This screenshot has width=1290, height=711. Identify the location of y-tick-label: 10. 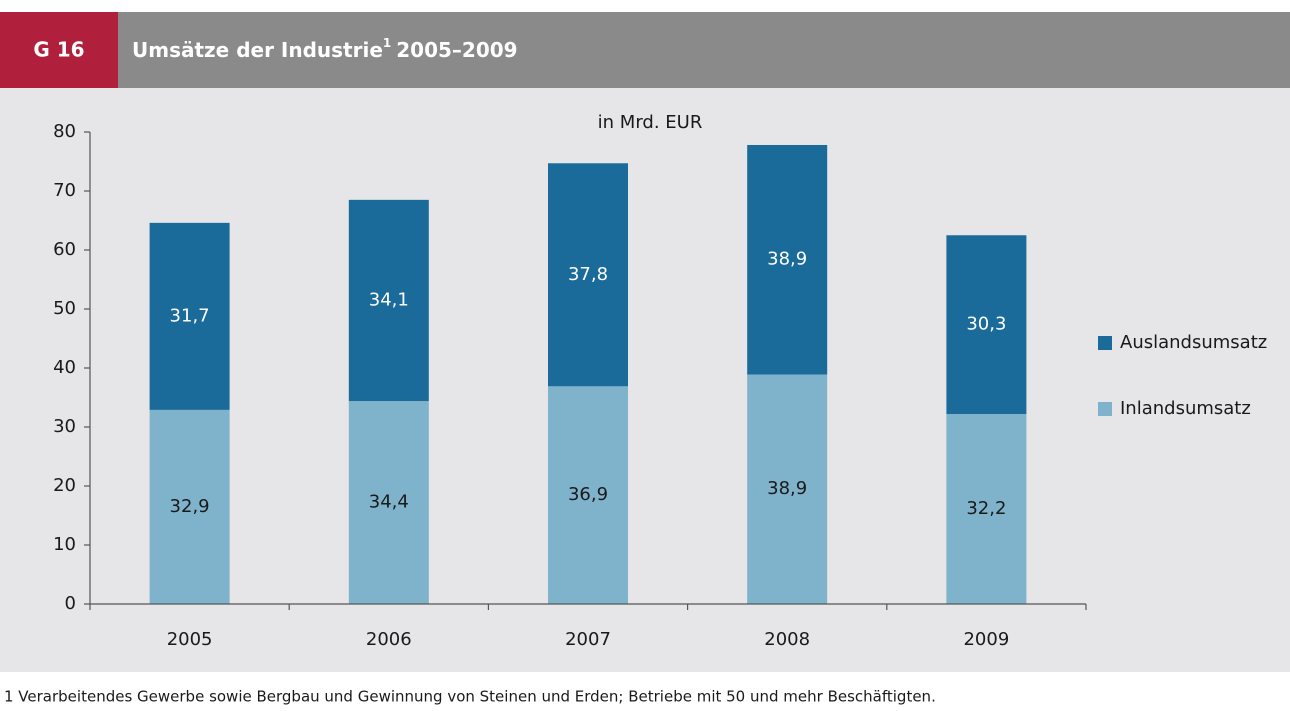
(64, 544).